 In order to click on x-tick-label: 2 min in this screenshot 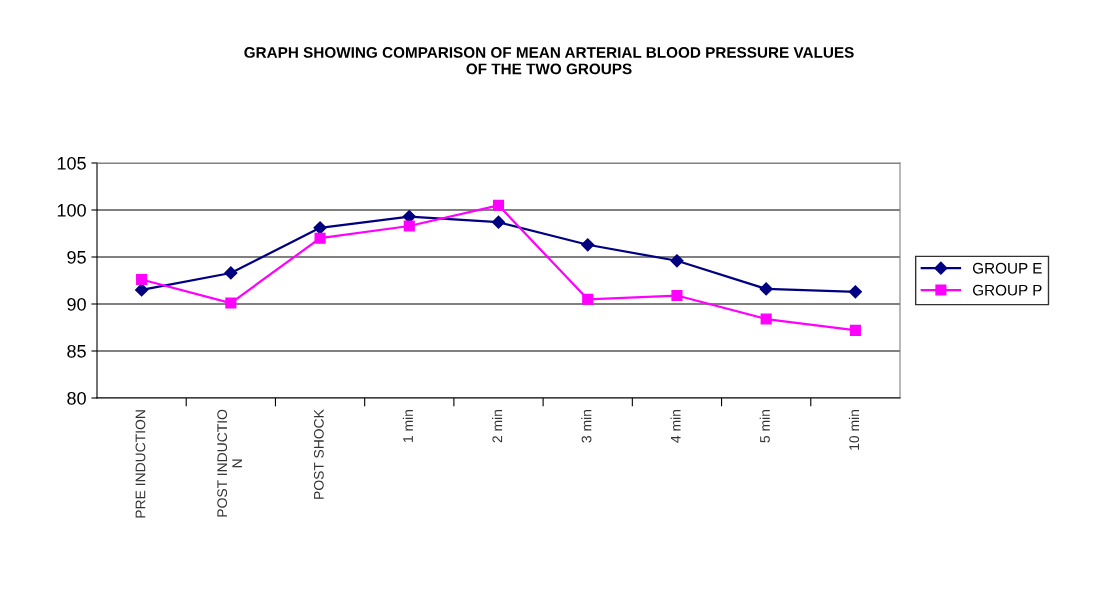, I will do `click(497, 426)`.